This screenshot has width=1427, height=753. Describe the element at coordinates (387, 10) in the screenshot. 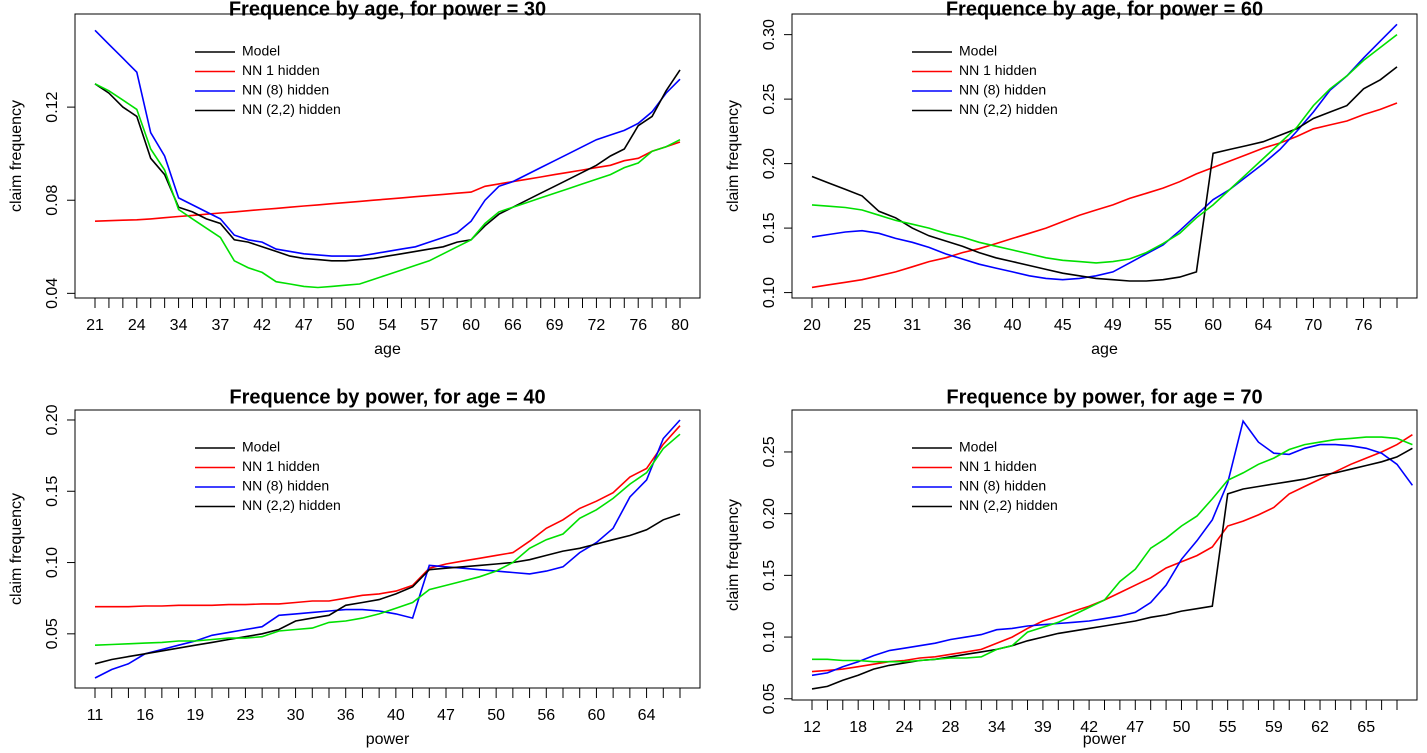

I see `chart-title: Frequence by age, for power = 30` at that location.